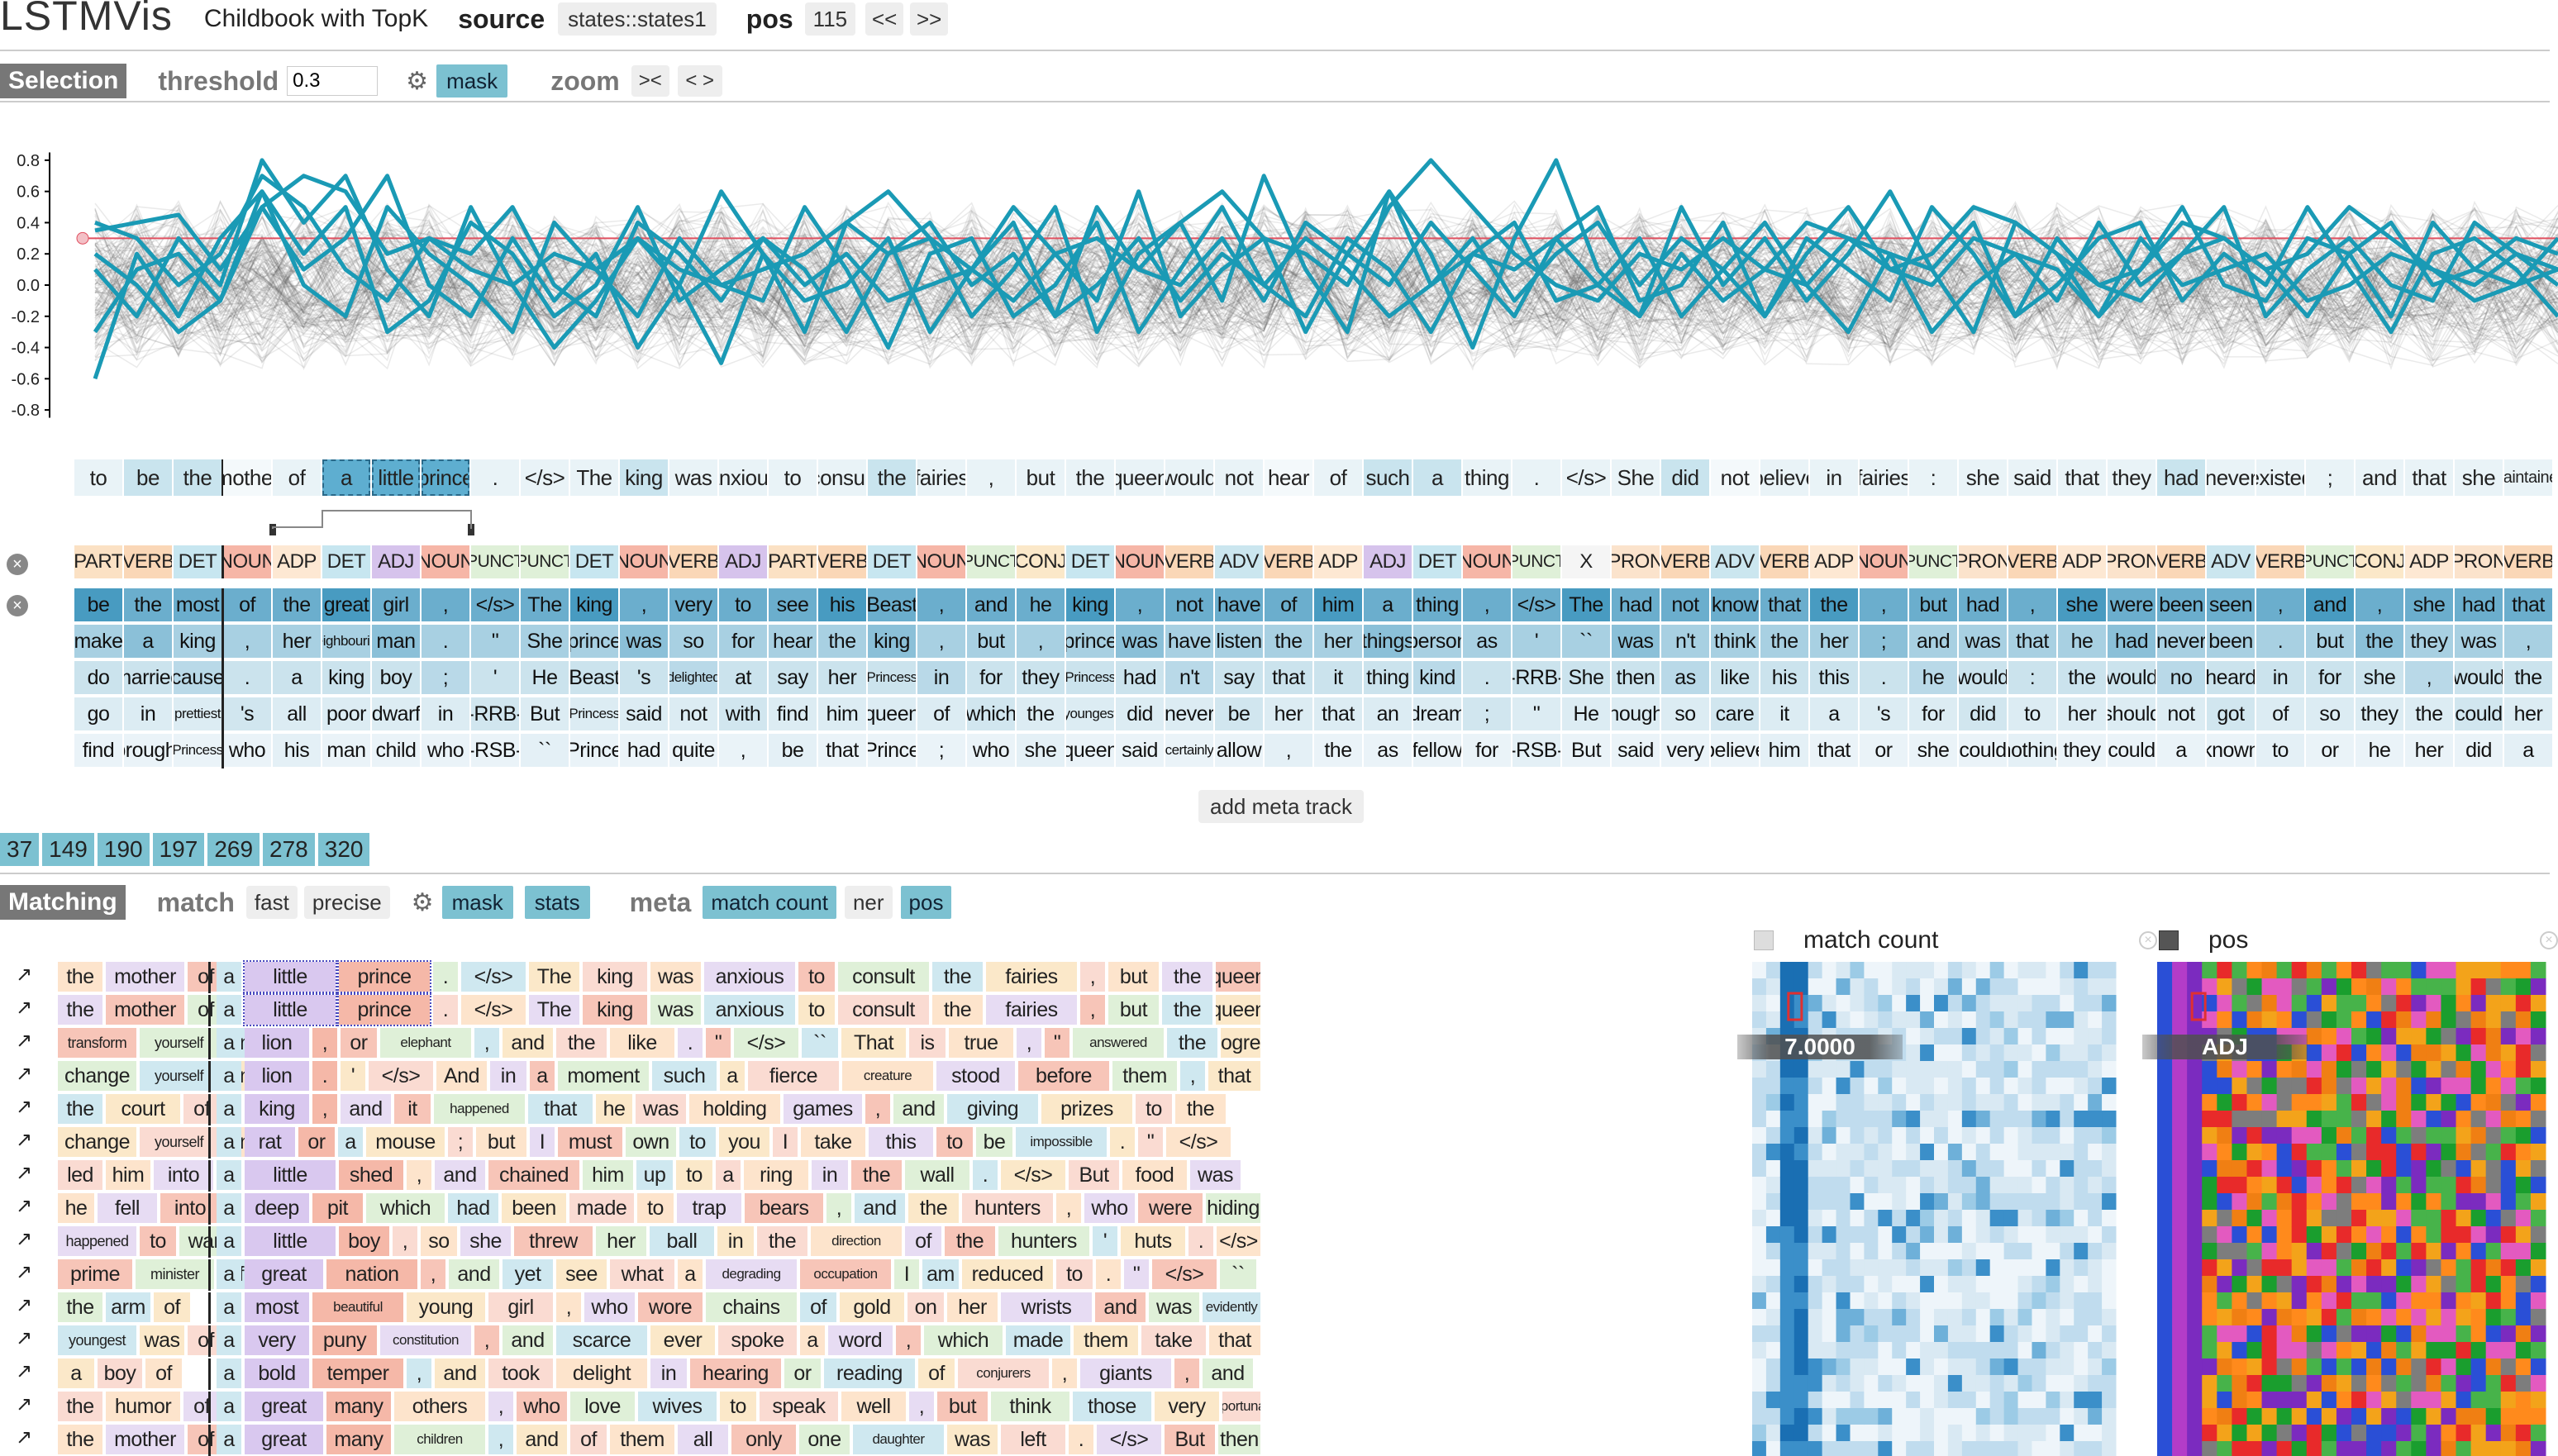 The height and width of the screenshot is (1456, 2558). What do you see at coordinates (926, 902) in the screenshot?
I see `meta-pos-toggle: pos` at bounding box center [926, 902].